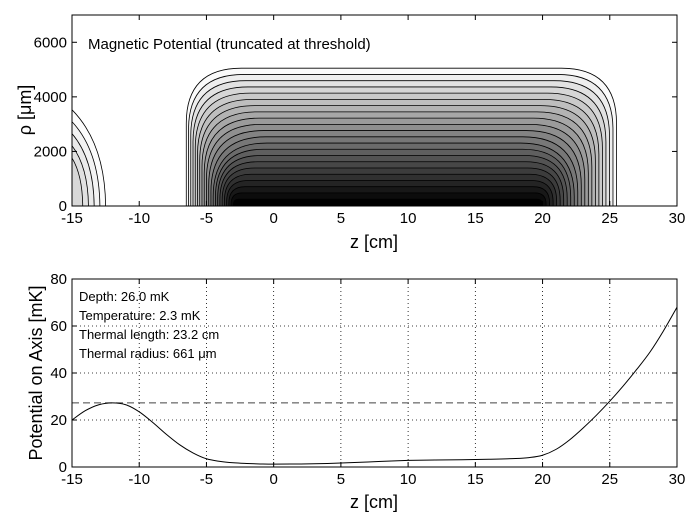  I want to click on y-tick-label: 80, so click(58, 279).